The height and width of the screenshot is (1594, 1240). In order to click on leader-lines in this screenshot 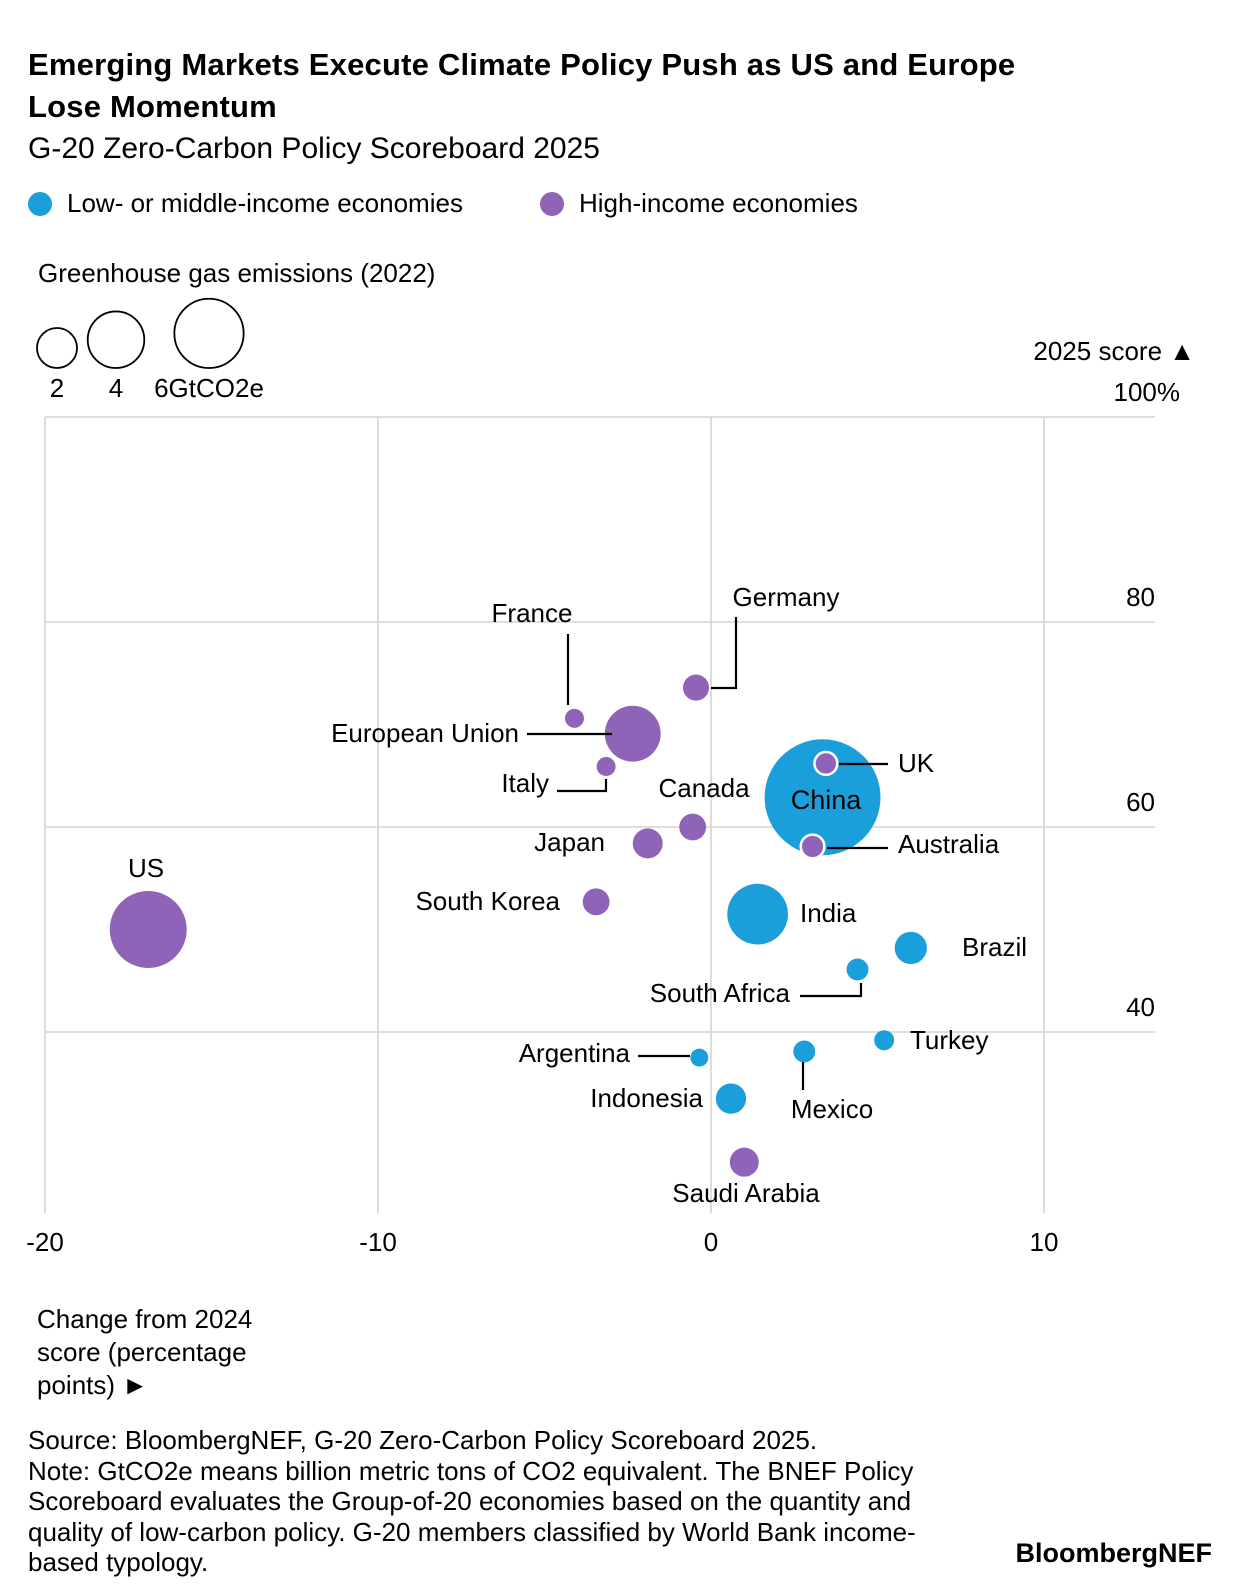, I will do `click(707, 853)`.